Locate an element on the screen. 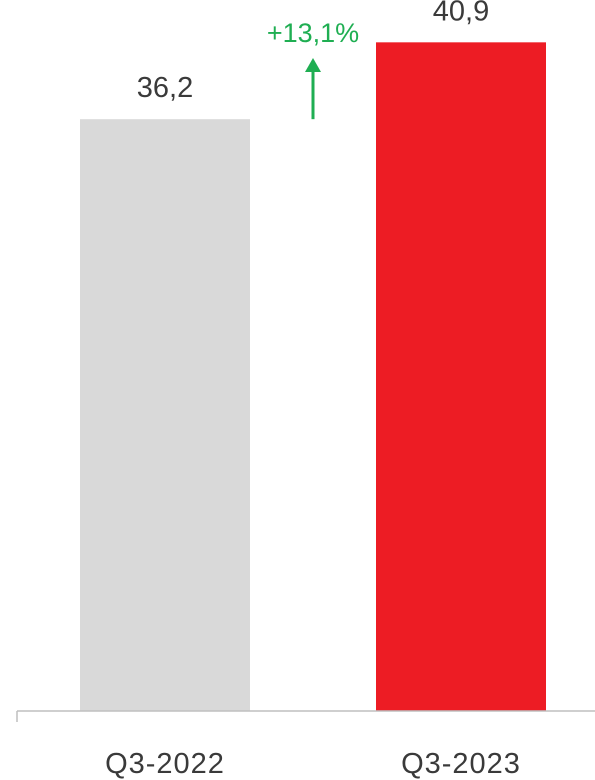  value-labels-group: 36,2 40,9 is located at coordinates (313, 52).